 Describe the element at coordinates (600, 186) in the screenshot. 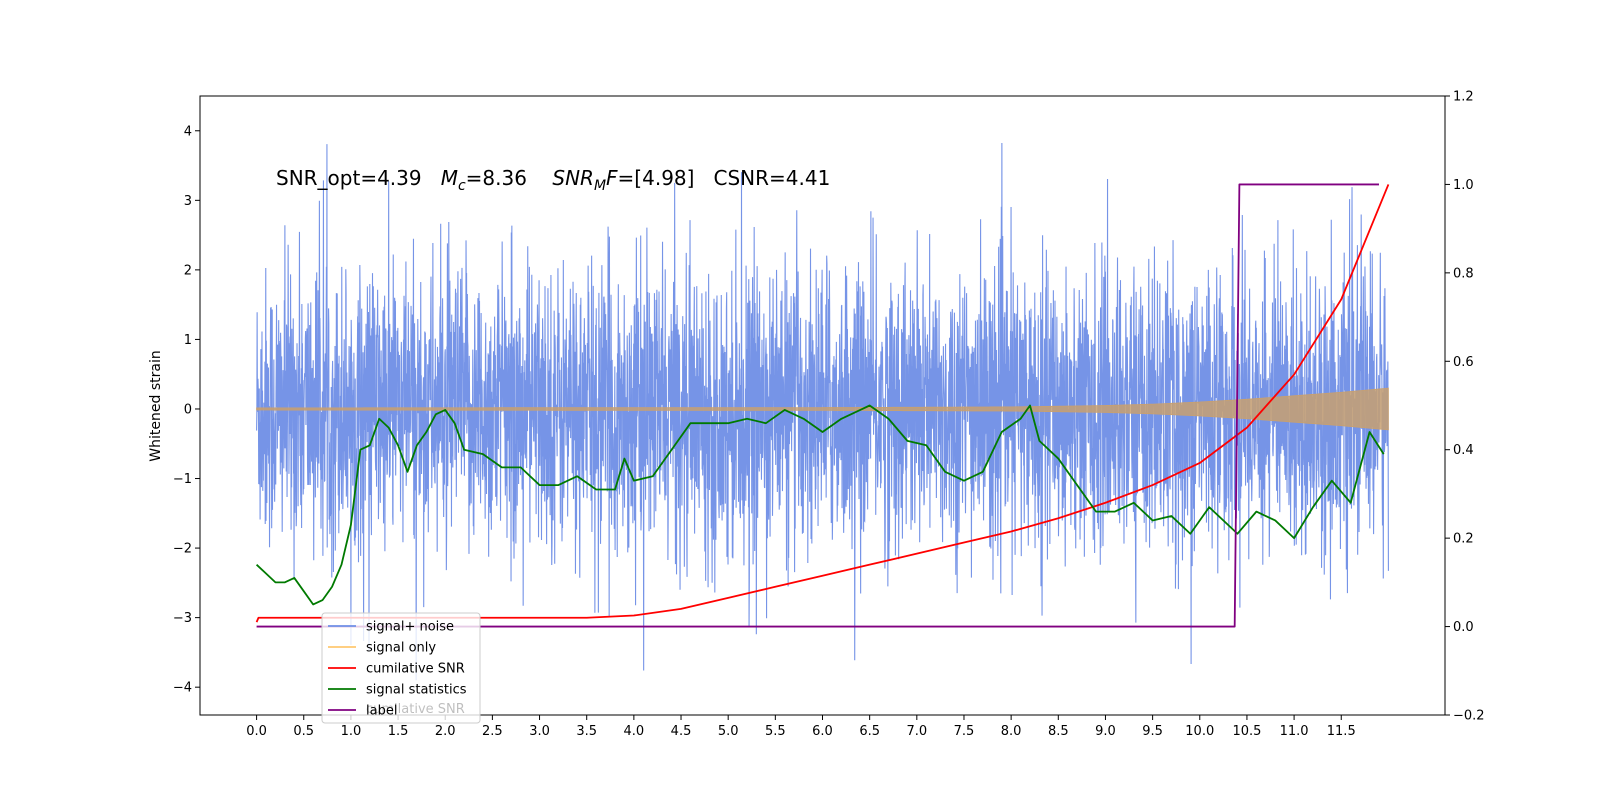

I see `annotation-snr-subscript: M` at that location.